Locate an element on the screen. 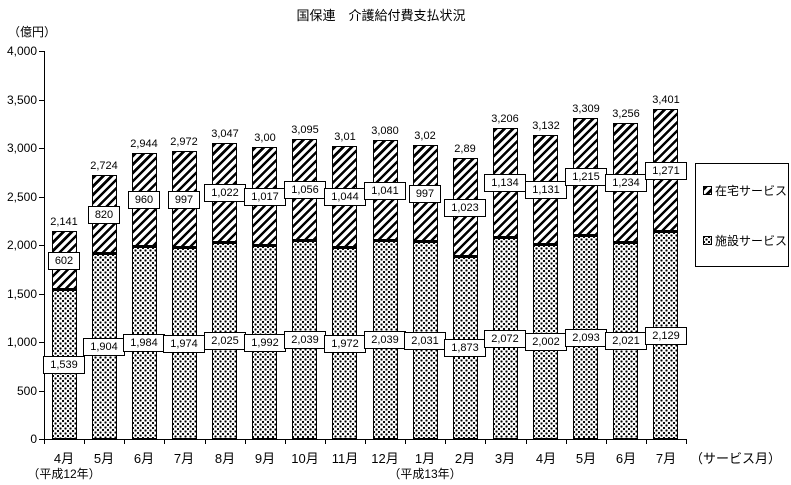 The height and width of the screenshot is (485, 791). bar-total-label: 3,095 is located at coordinates (305, 130).